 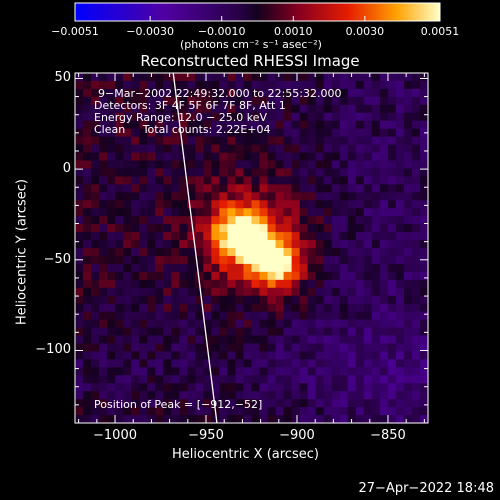 What do you see at coordinates (220, 93) in the screenshot?
I see `annotation-time-range: 9−Mar−2002 22:49:32.000 to 22:55:32.000` at bounding box center [220, 93].